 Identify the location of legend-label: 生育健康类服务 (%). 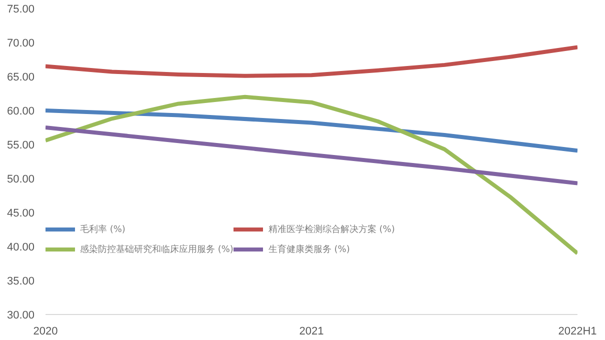
(309, 249).